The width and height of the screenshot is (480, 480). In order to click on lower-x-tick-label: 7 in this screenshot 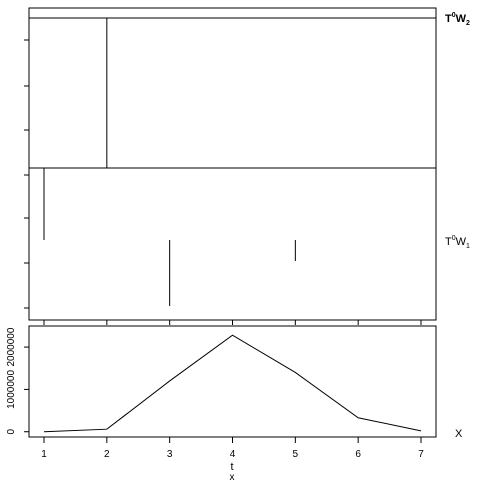, I will do `click(421, 454)`.